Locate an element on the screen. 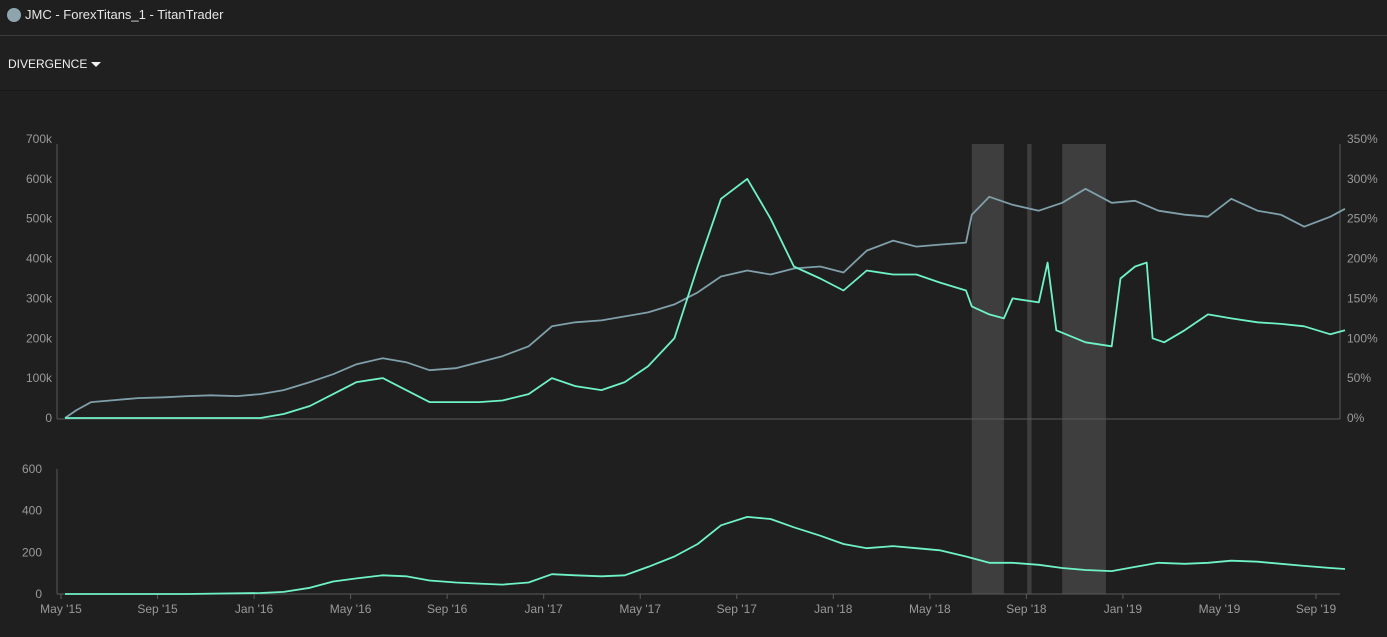 The height and width of the screenshot is (637, 1387). x-tick-label: Jan '19 is located at coordinates (1123, 609).